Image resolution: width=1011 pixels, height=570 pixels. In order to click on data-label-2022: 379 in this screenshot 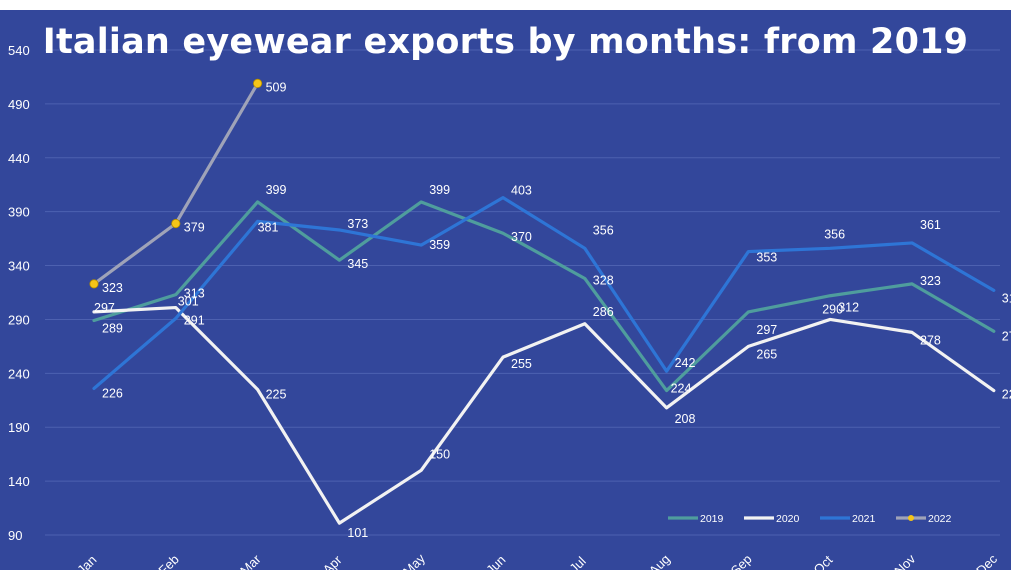, I will do `click(194, 228)`.